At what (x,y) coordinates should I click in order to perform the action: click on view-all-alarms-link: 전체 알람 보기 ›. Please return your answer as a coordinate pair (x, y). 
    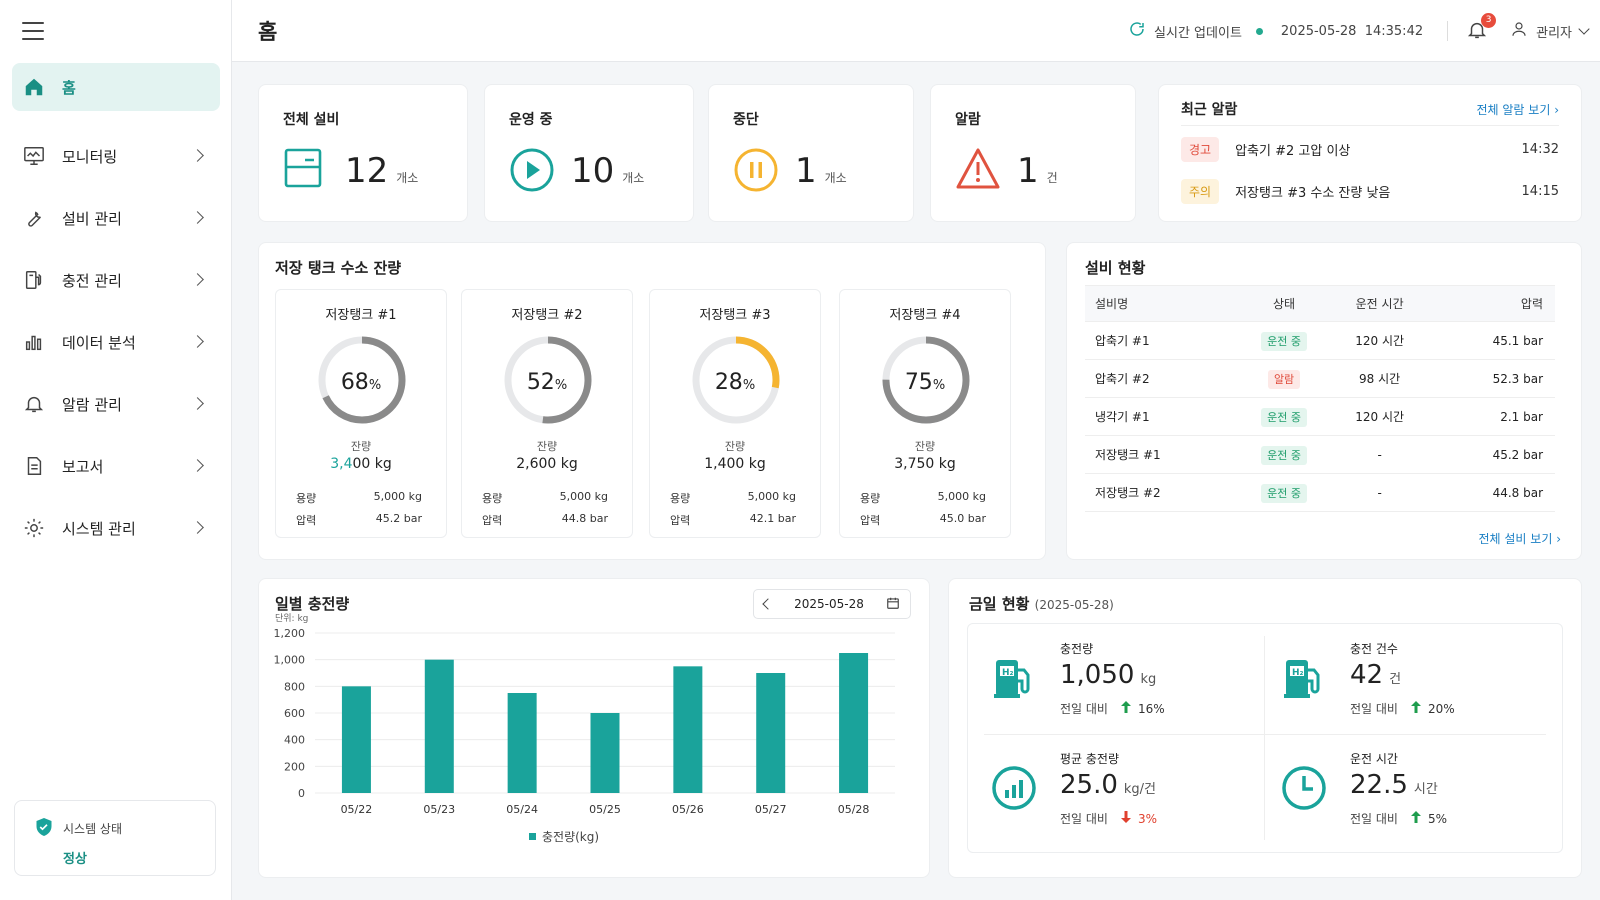
    Looking at the image, I should click on (1518, 110).